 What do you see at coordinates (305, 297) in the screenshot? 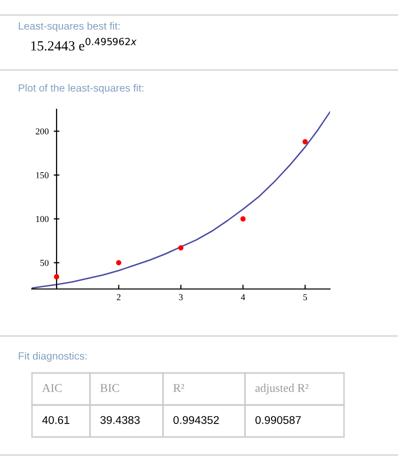
I see `x-tick-label: 5` at bounding box center [305, 297].